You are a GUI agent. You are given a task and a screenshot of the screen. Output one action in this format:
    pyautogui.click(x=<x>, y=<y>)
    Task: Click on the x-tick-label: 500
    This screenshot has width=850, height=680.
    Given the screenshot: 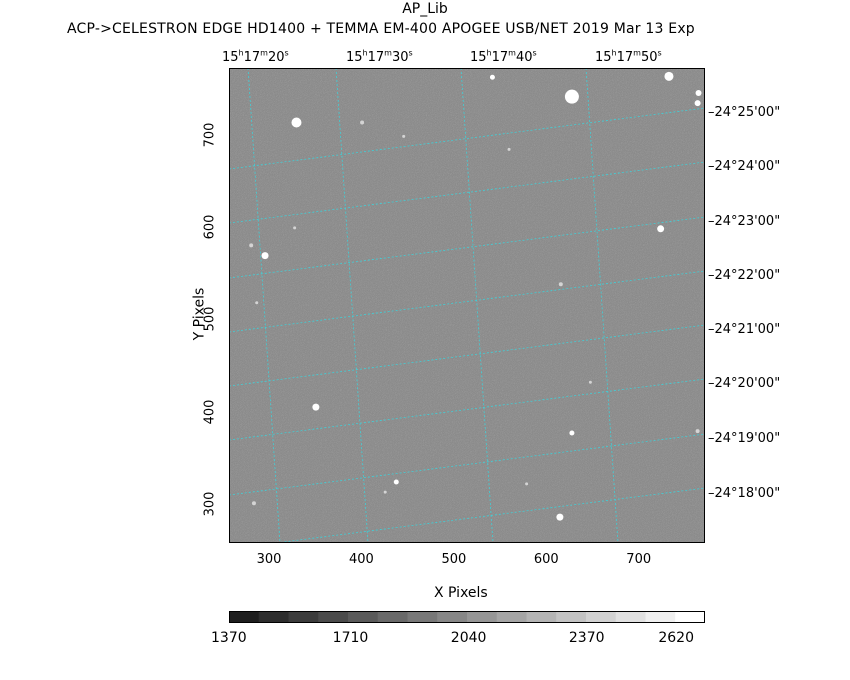 What is the action you would take?
    pyautogui.click(x=454, y=559)
    